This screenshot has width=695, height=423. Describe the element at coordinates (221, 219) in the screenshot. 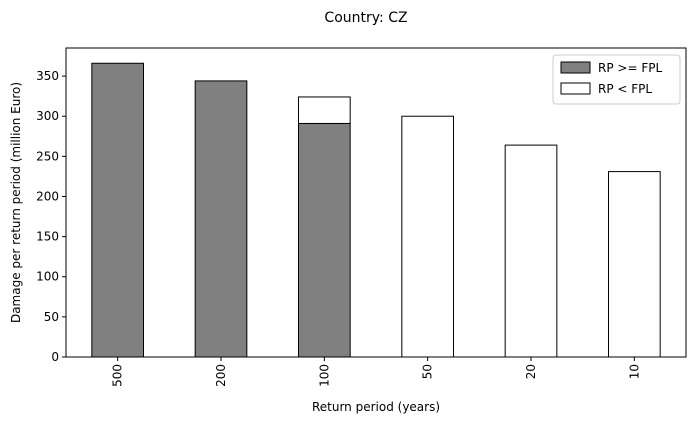

I see `bar-200-rp-ge-fpl` at that location.